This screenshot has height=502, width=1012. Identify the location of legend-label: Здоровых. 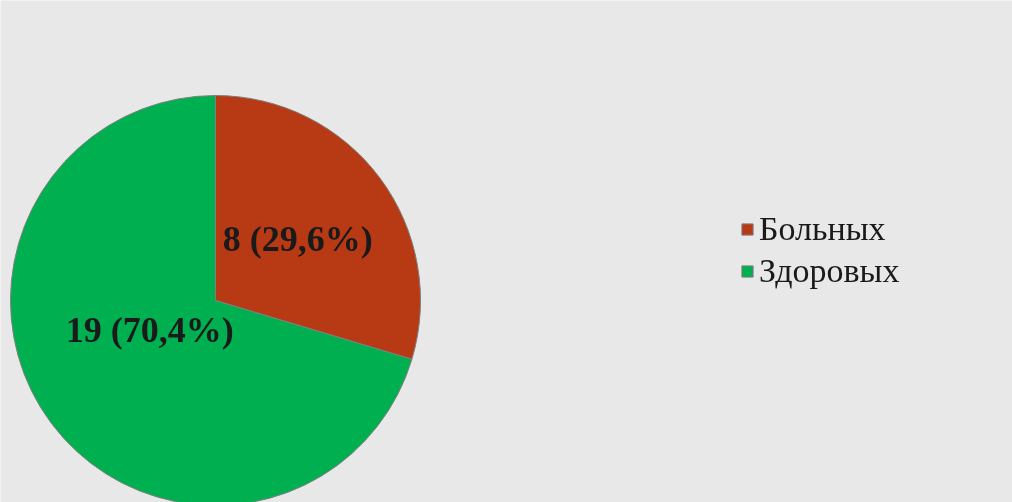
(829, 271).